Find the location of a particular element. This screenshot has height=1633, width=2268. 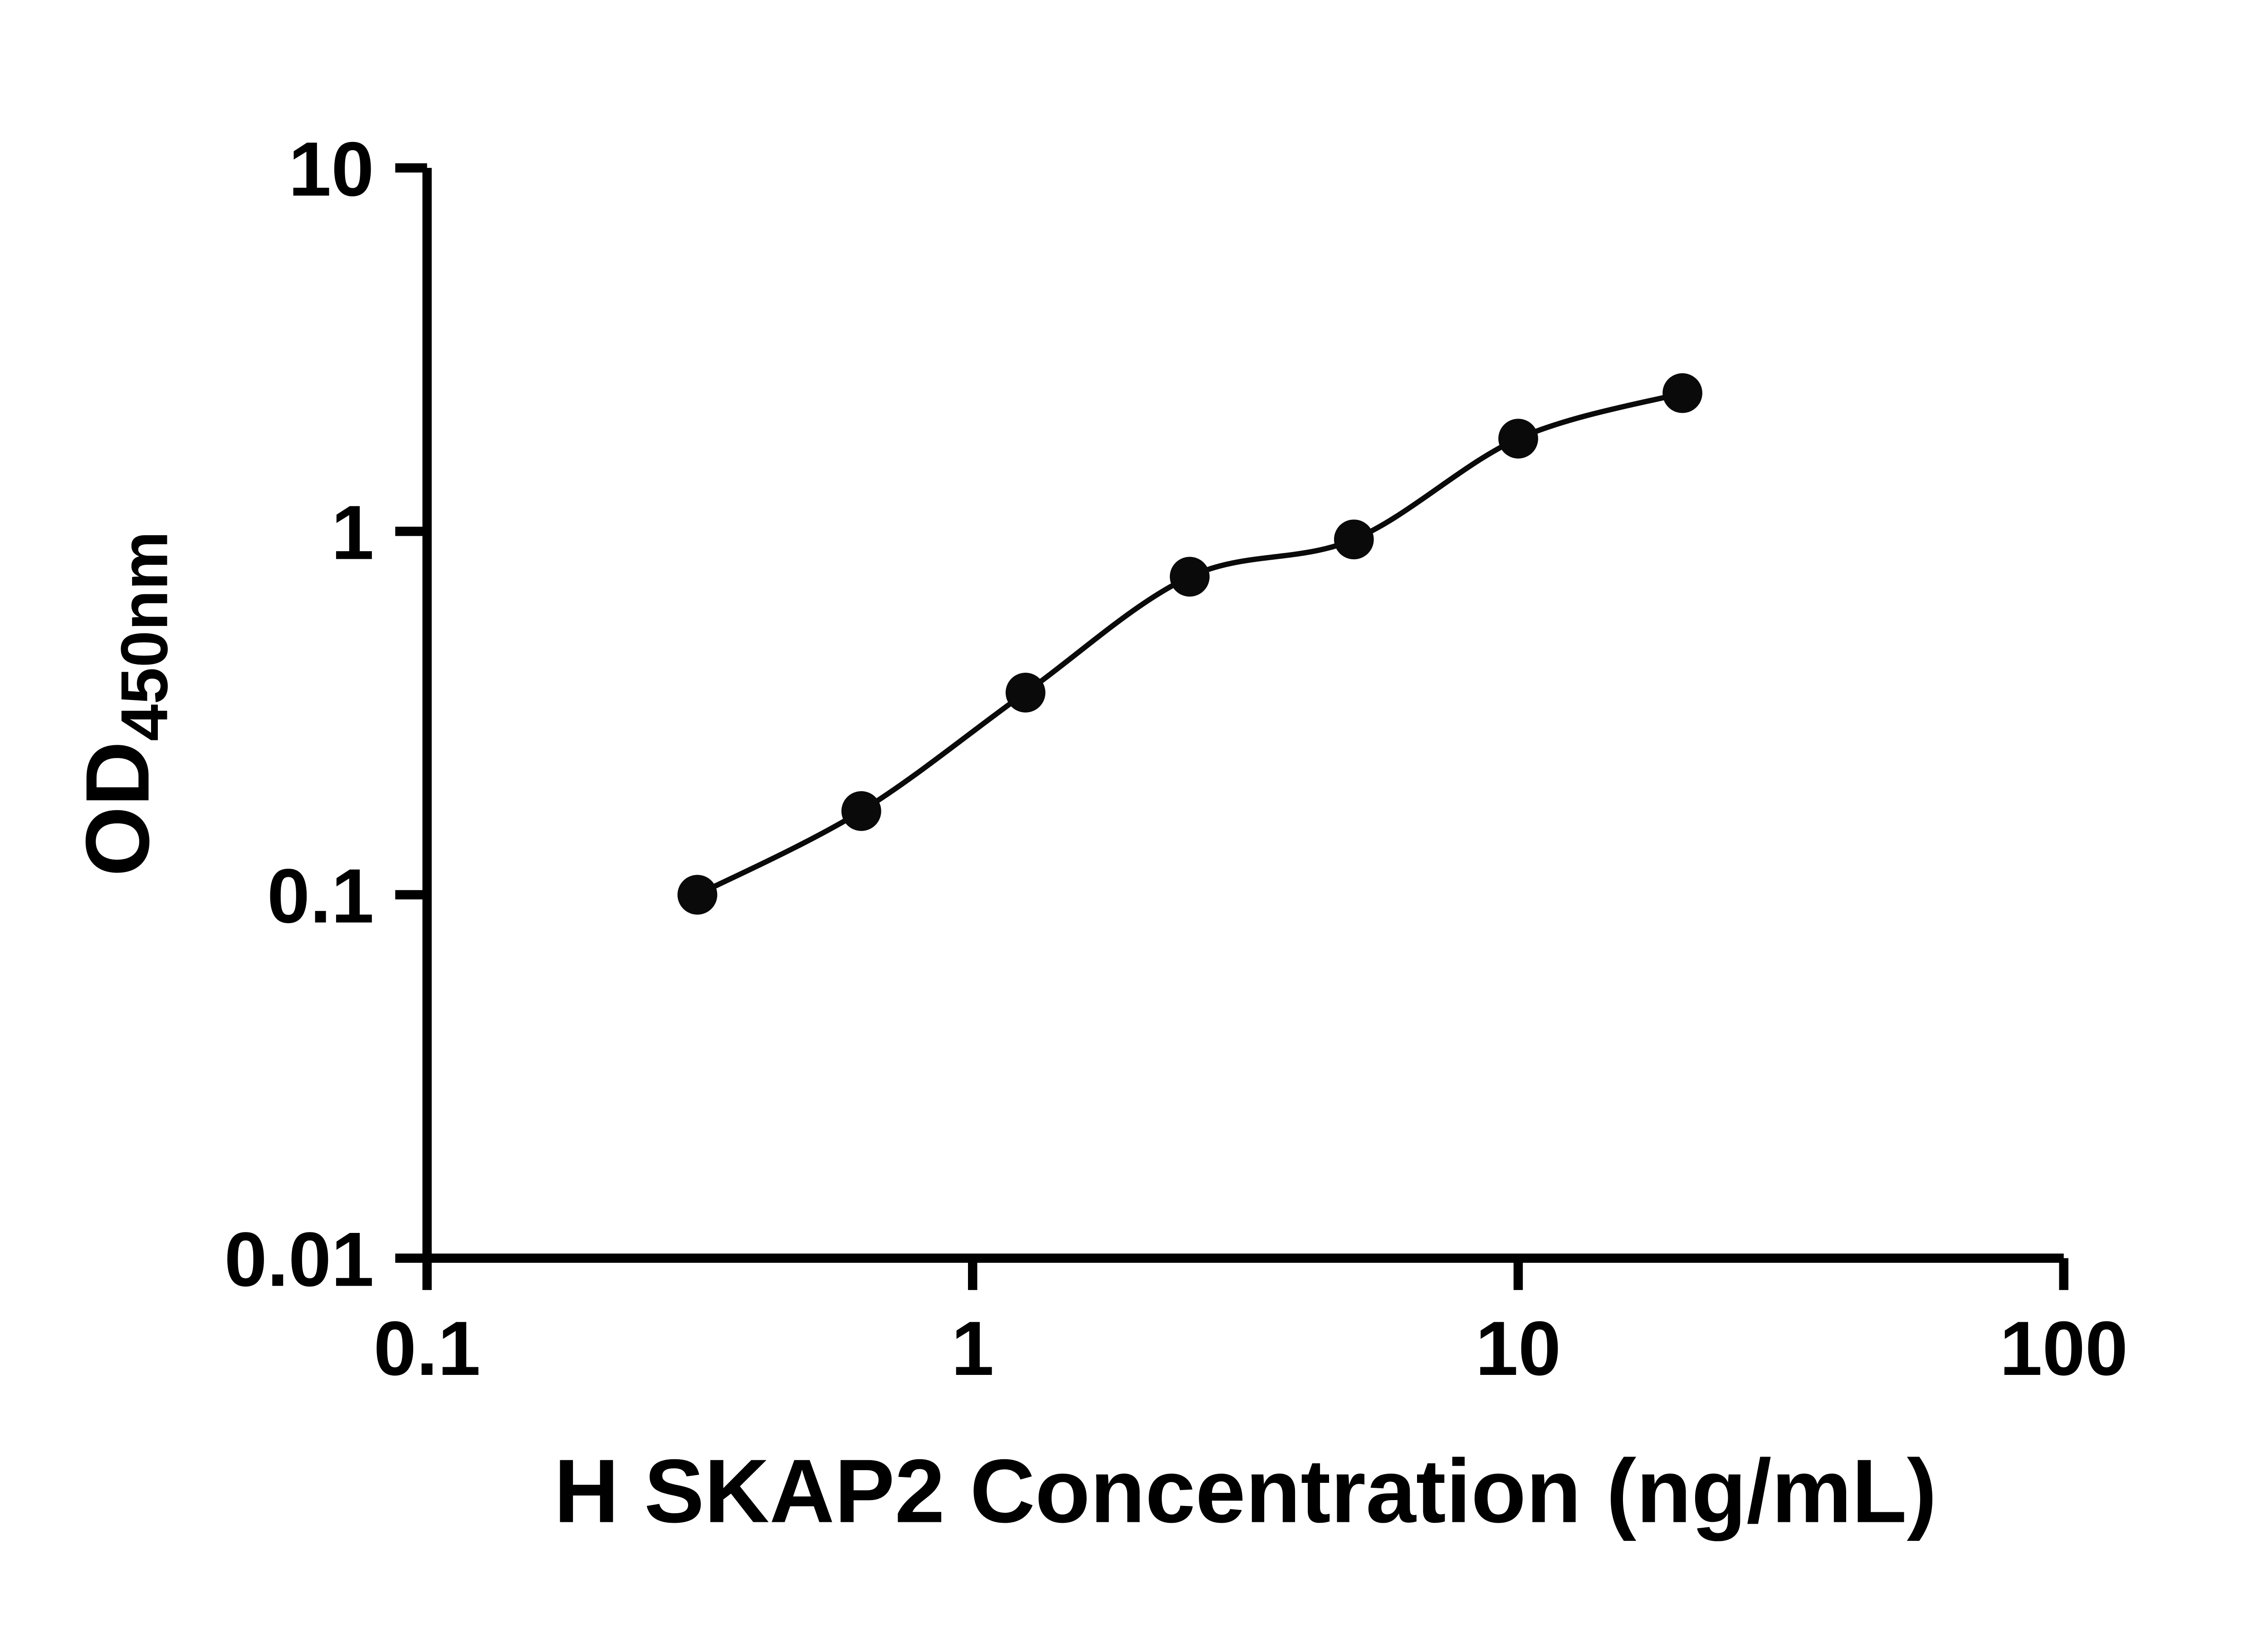

y-axis-title-main: OD is located at coordinates (118, 808).